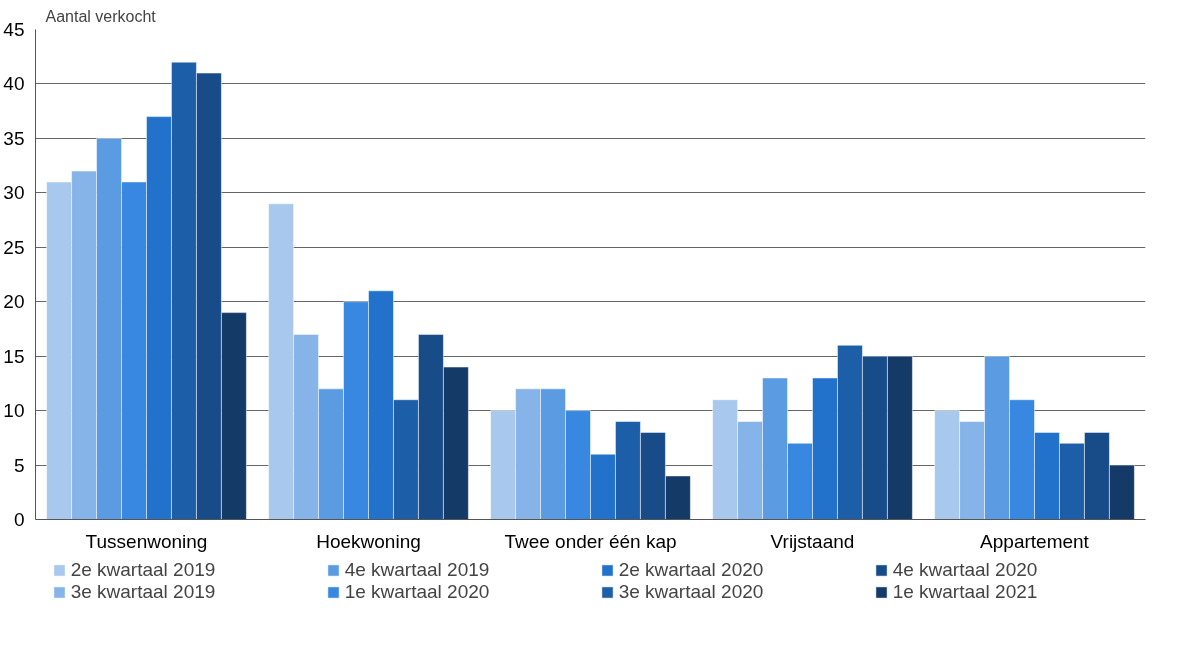 The height and width of the screenshot is (668, 1184). I want to click on x-tick-label: Hoekwoning, so click(368, 541).